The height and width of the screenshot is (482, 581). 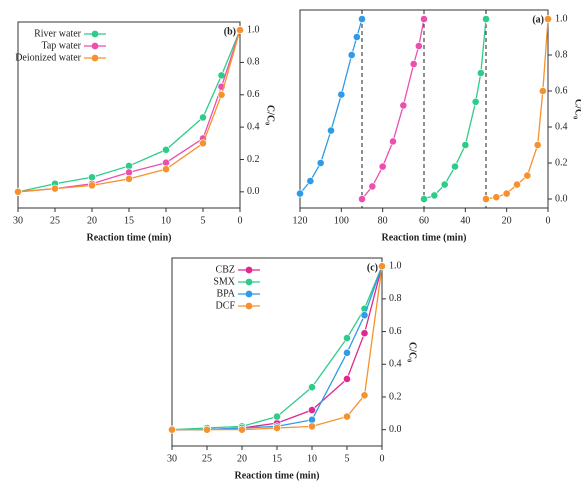 What do you see at coordinates (372, 267) in the screenshot?
I see `panel-label: (c)` at bounding box center [372, 267].